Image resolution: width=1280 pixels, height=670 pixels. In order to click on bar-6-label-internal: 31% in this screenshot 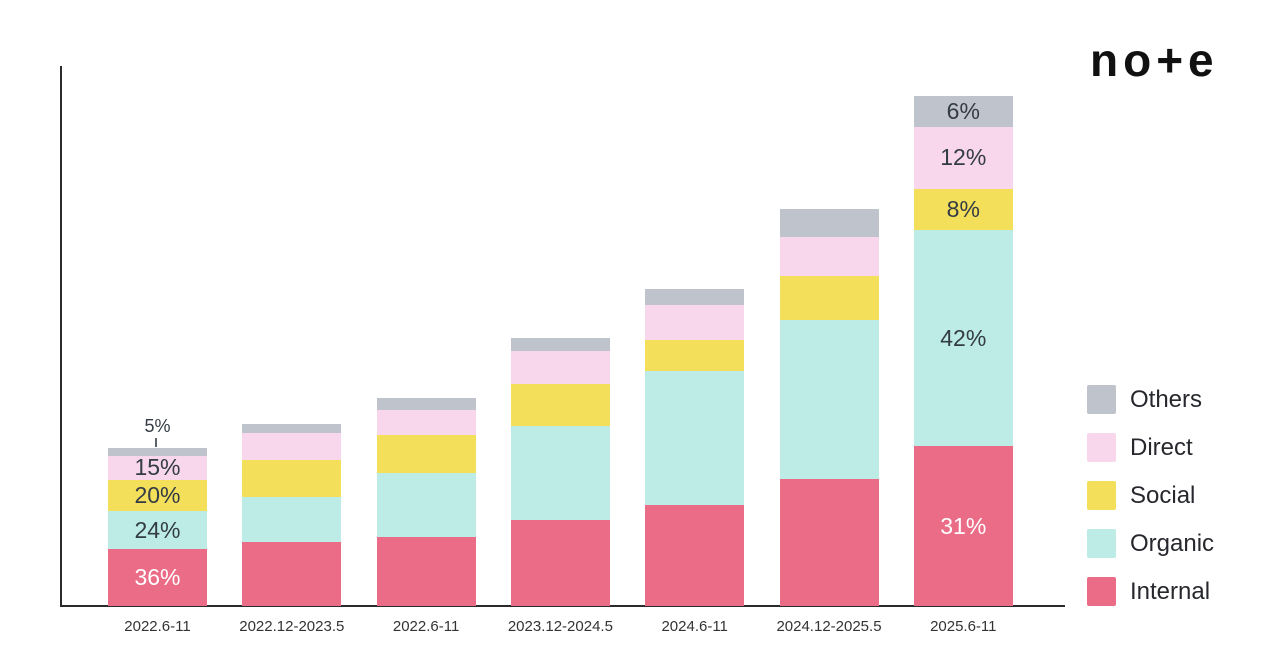, I will do `click(963, 525)`.